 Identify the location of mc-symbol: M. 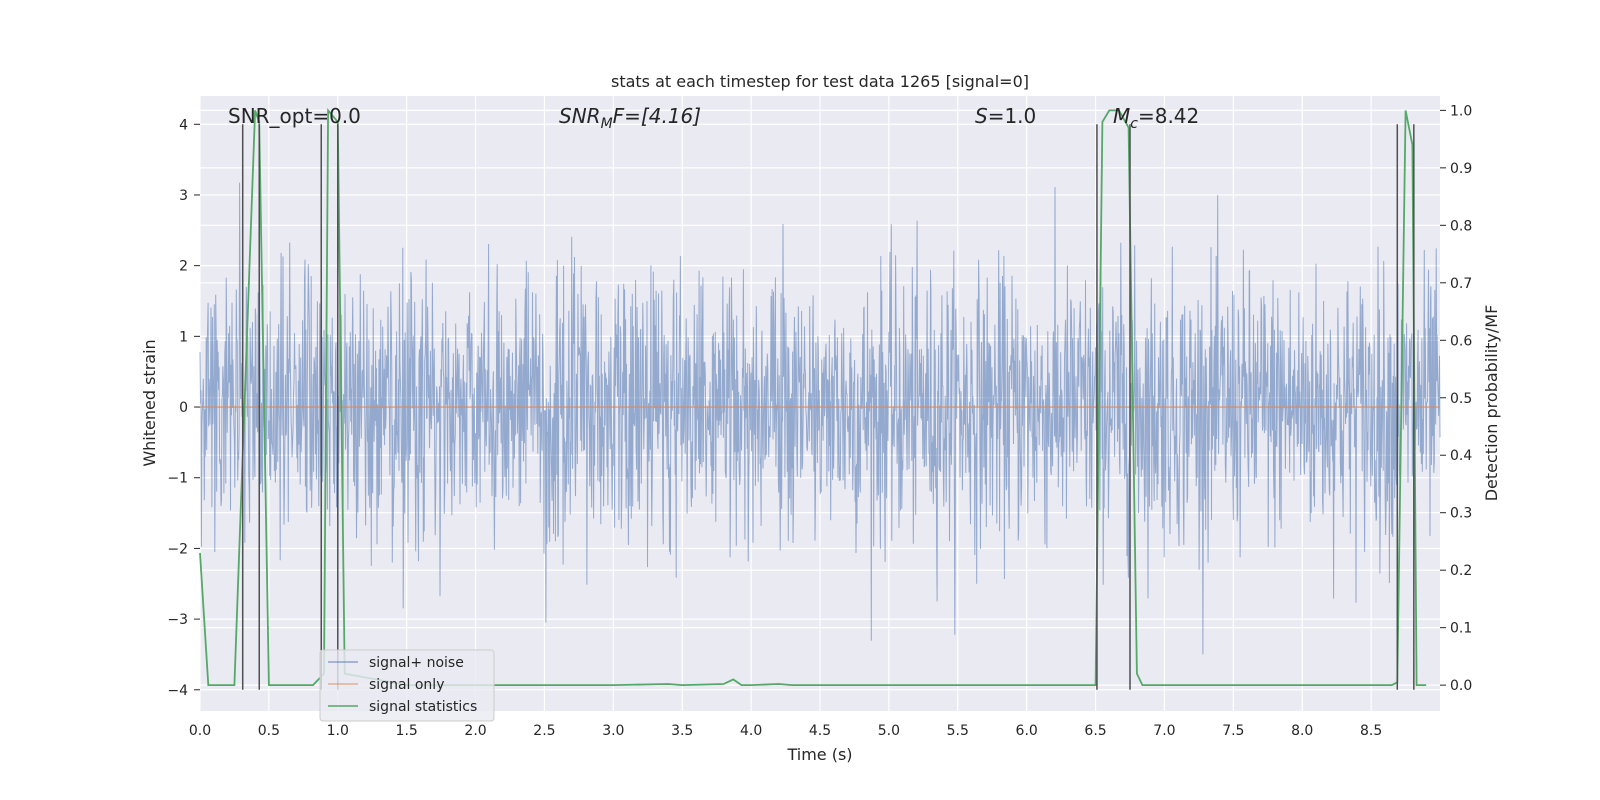
(1121, 116).